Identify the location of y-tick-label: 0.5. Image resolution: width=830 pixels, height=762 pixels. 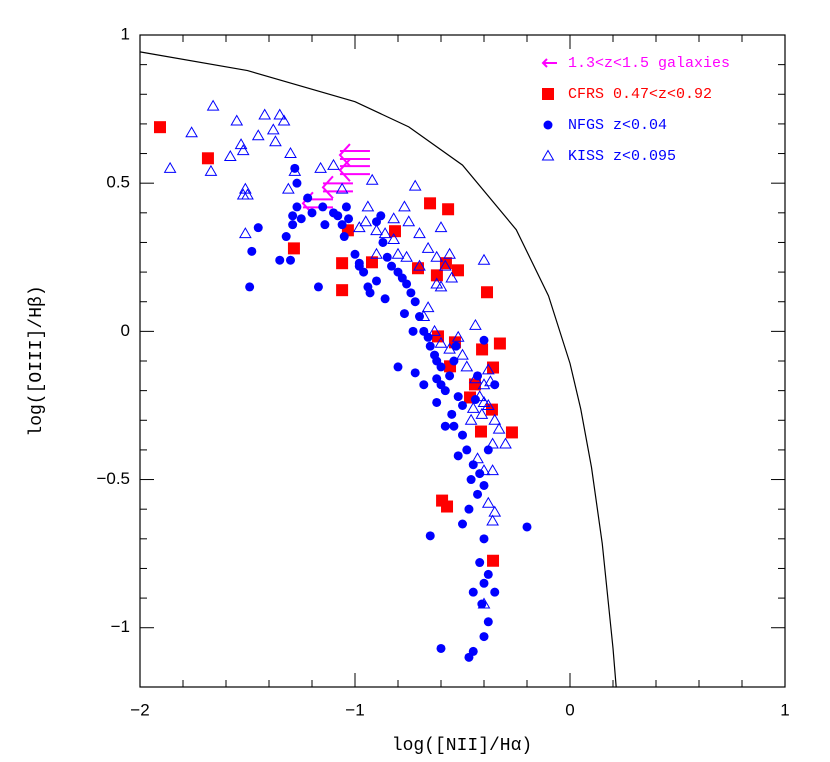
(118, 182).